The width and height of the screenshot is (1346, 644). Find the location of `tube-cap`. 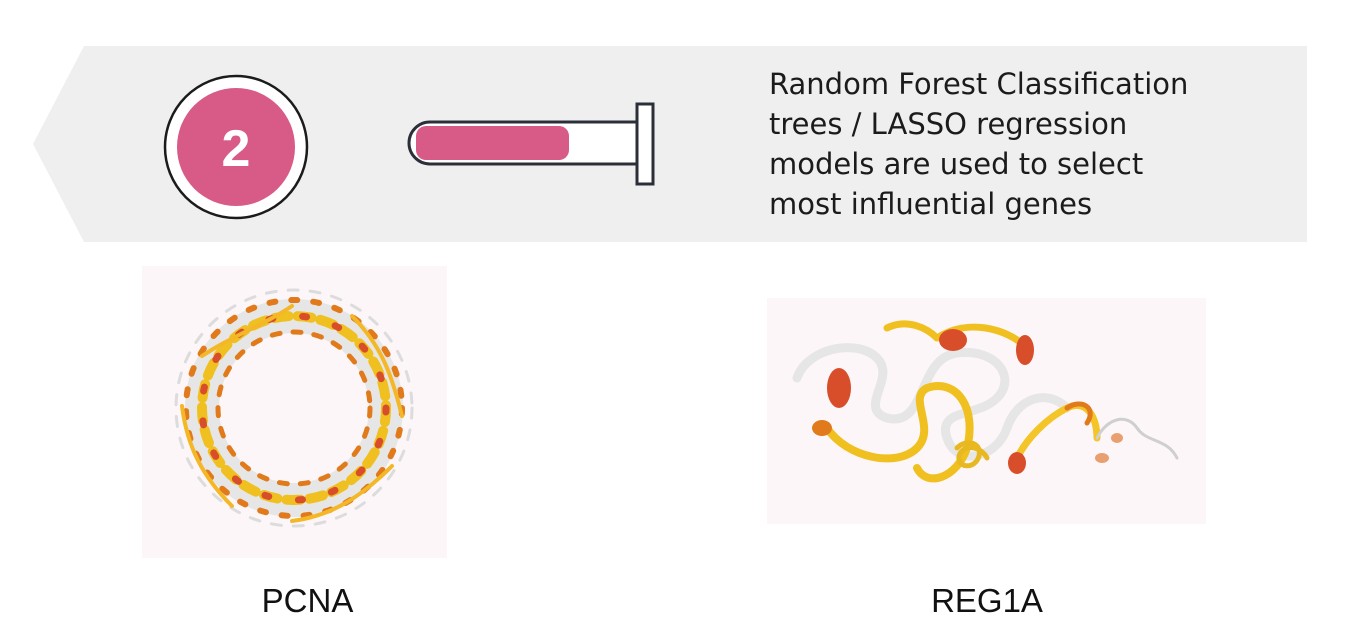

tube-cap is located at coordinates (645, 144).